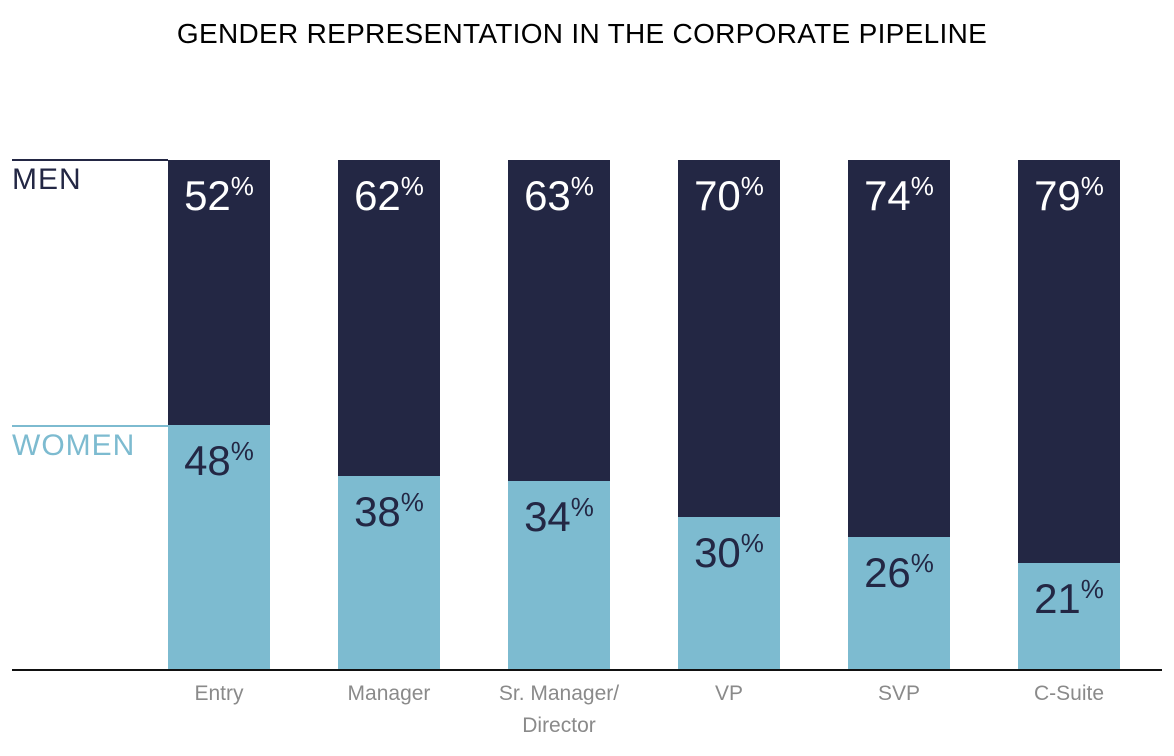 The width and height of the screenshot is (1174, 756). What do you see at coordinates (47, 179) in the screenshot?
I see `men-legend-label: MEN` at bounding box center [47, 179].